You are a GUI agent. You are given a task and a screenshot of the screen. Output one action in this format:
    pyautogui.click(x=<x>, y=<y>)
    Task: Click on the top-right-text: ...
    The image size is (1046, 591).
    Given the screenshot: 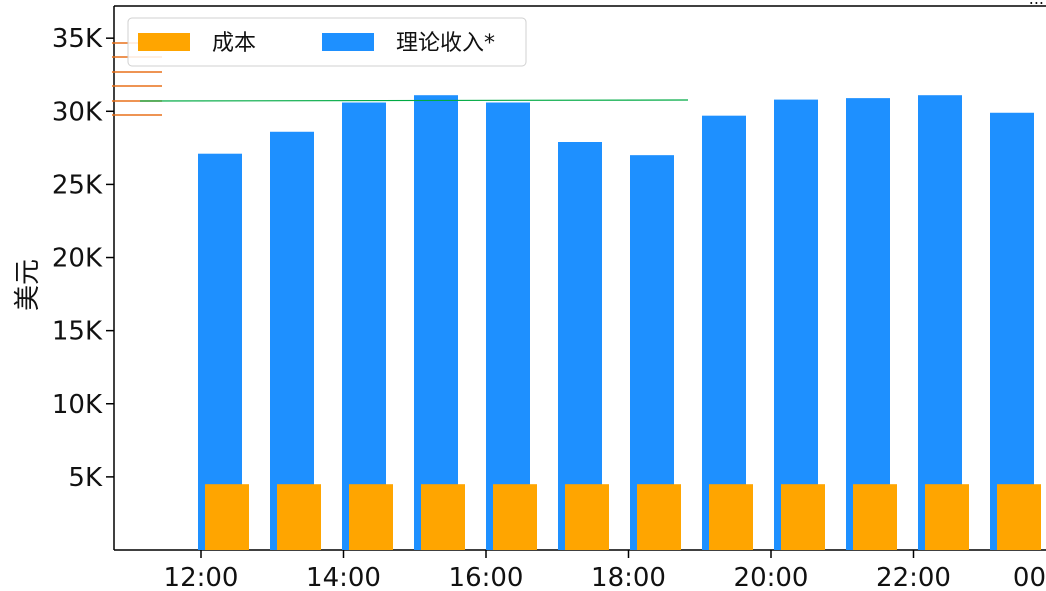 What is the action you would take?
    pyautogui.click(x=1036, y=4)
    